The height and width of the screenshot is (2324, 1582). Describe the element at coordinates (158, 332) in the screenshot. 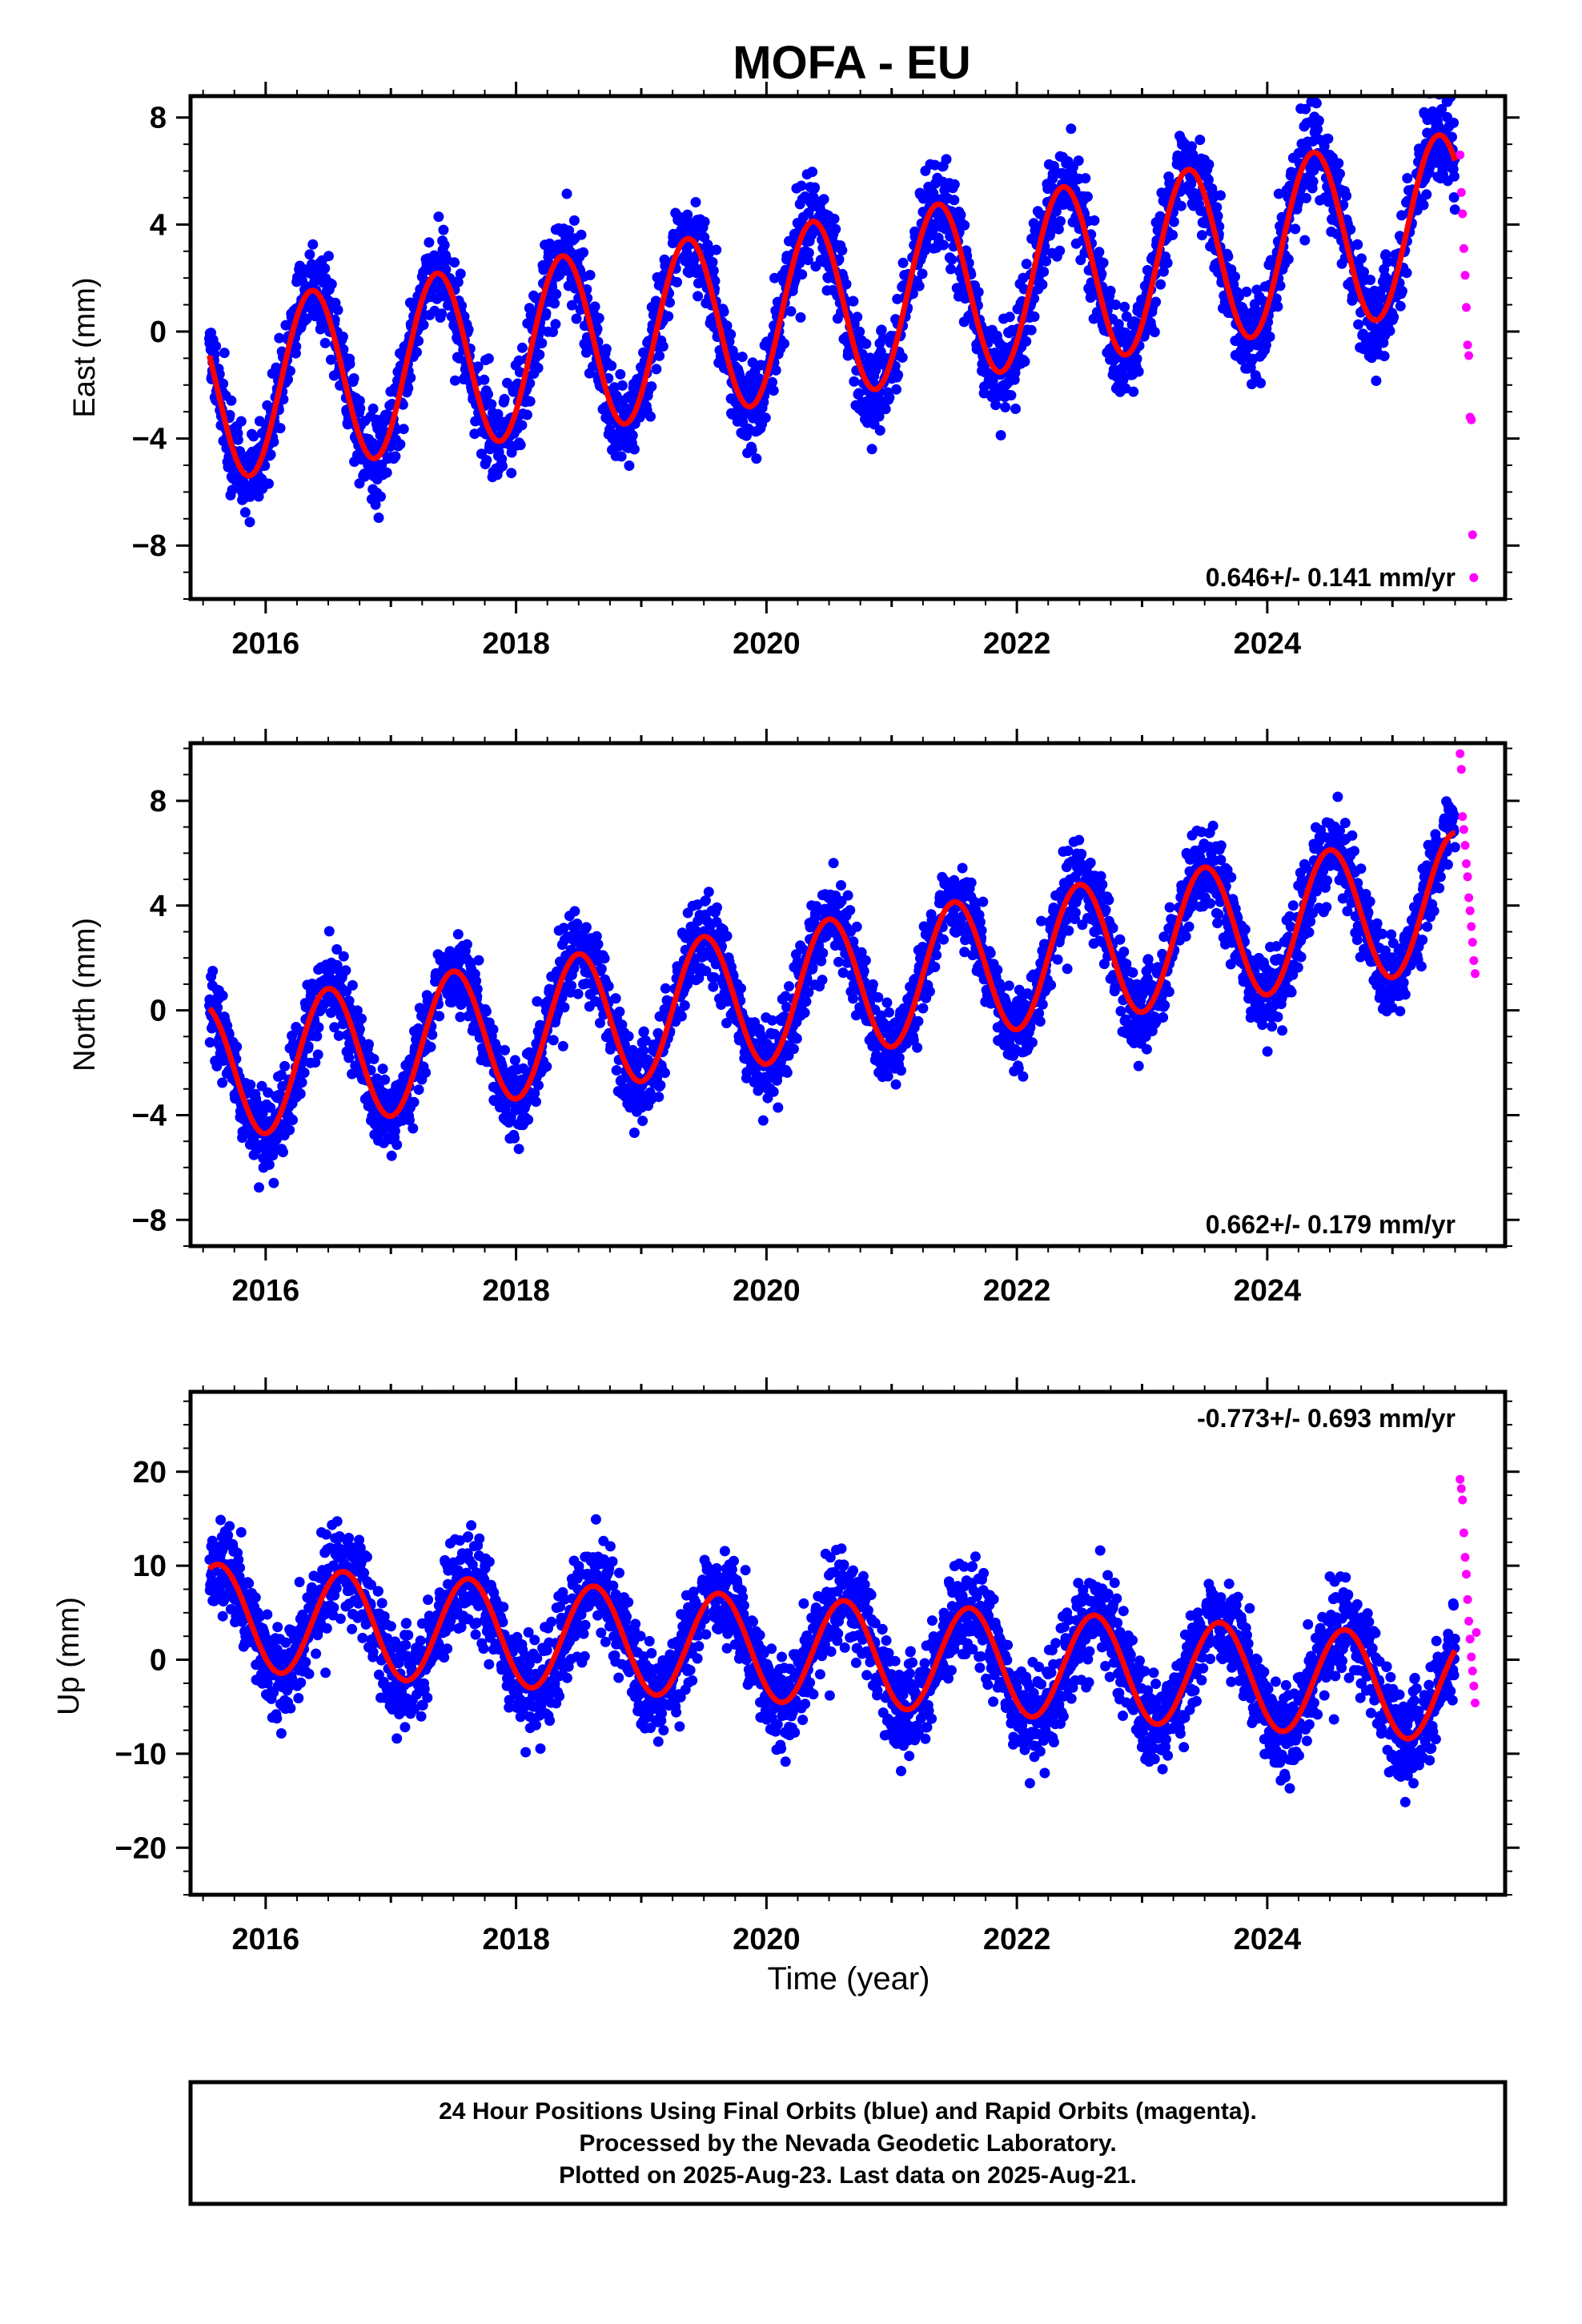

I see `east-y-tick-label: 0` at that location.